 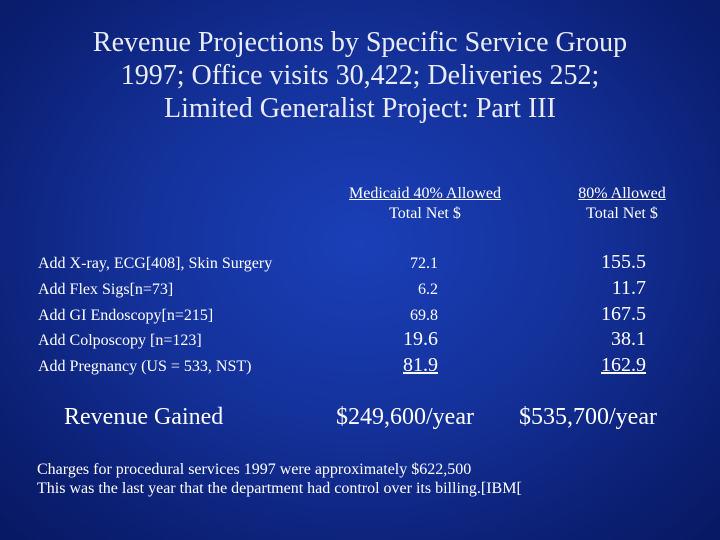 What do you see at coordinates (622, 213) in the screenshot?
I see `column-header-80pct-line2: Total Net $` at bounding box center [622, 213].